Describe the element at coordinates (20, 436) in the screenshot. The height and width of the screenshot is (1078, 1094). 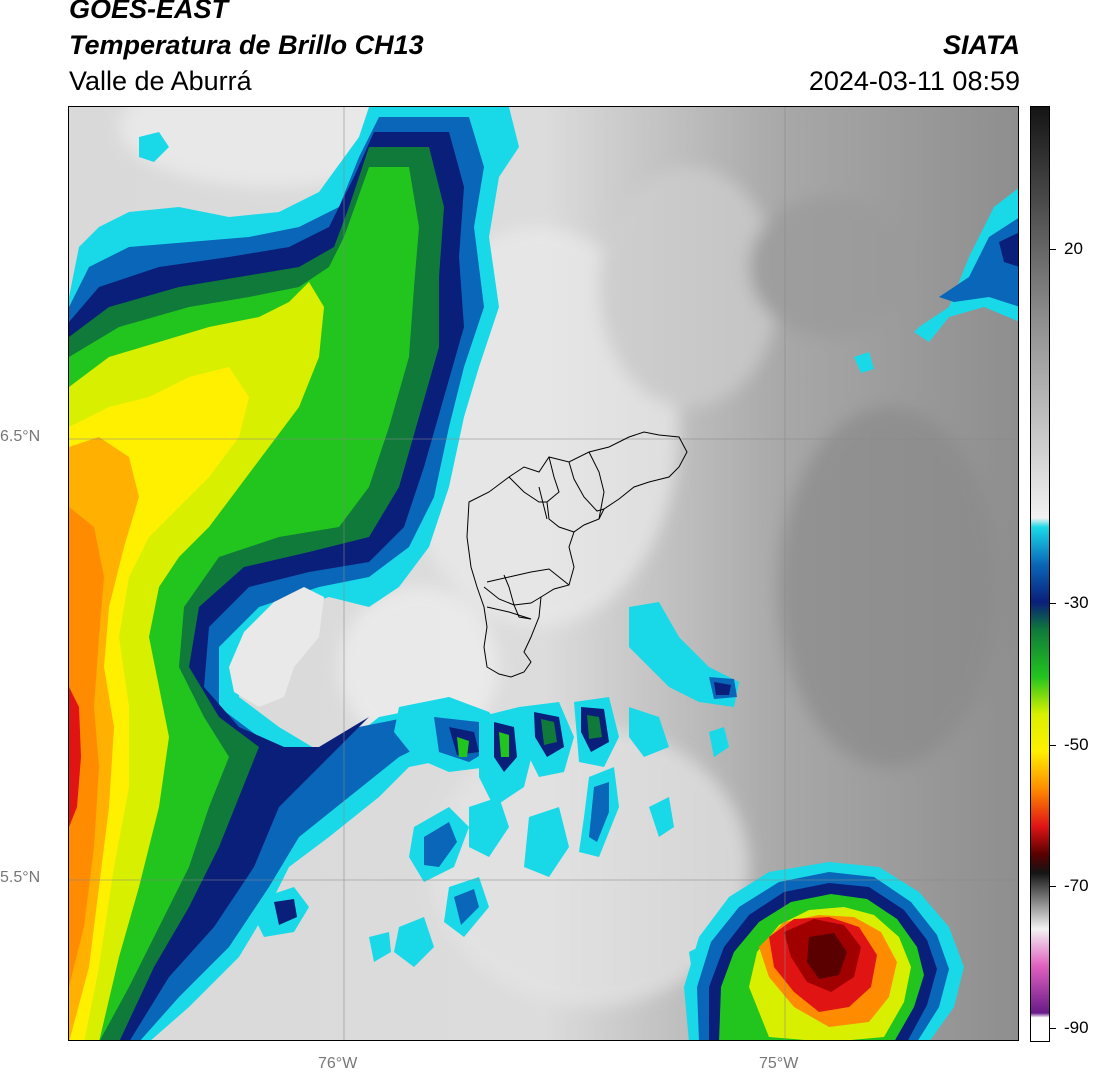
I see `lat-label-6-5: 6.5°N` at that location.